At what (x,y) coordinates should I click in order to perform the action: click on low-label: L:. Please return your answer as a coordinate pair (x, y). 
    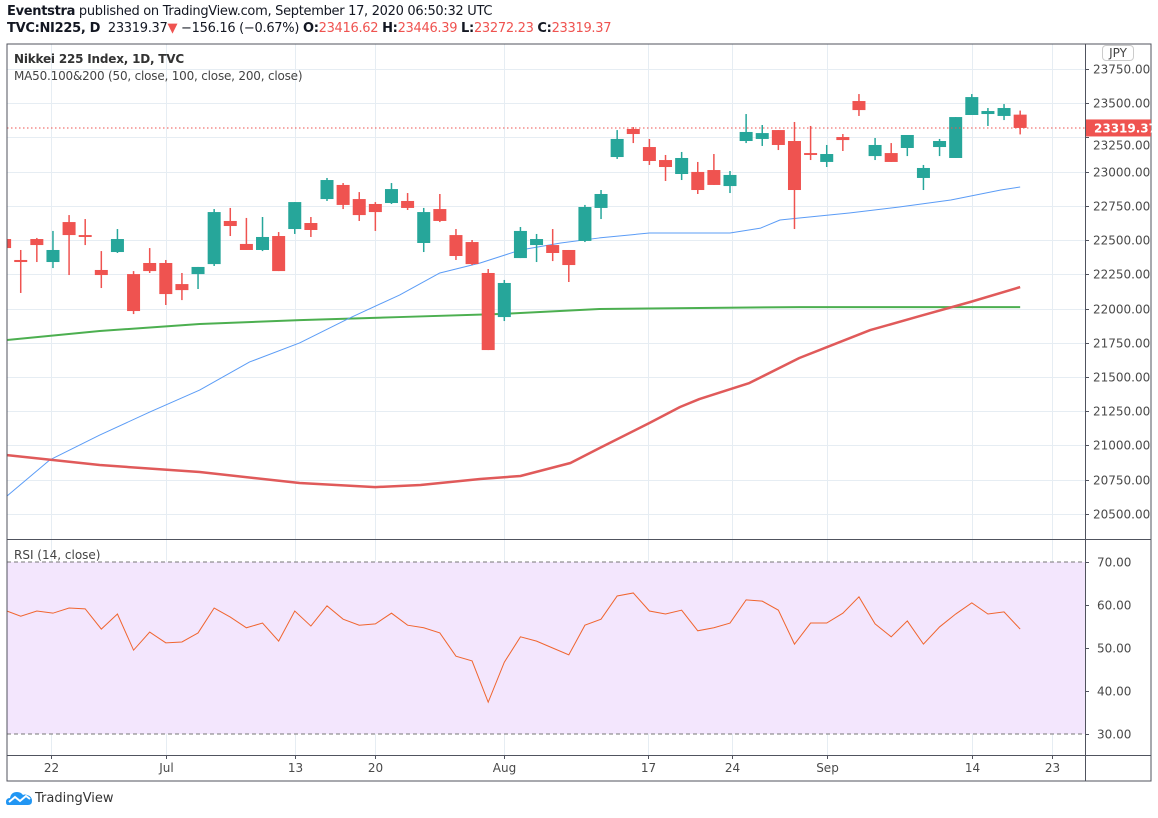
    Looking at the image, I should click on (467, 28).